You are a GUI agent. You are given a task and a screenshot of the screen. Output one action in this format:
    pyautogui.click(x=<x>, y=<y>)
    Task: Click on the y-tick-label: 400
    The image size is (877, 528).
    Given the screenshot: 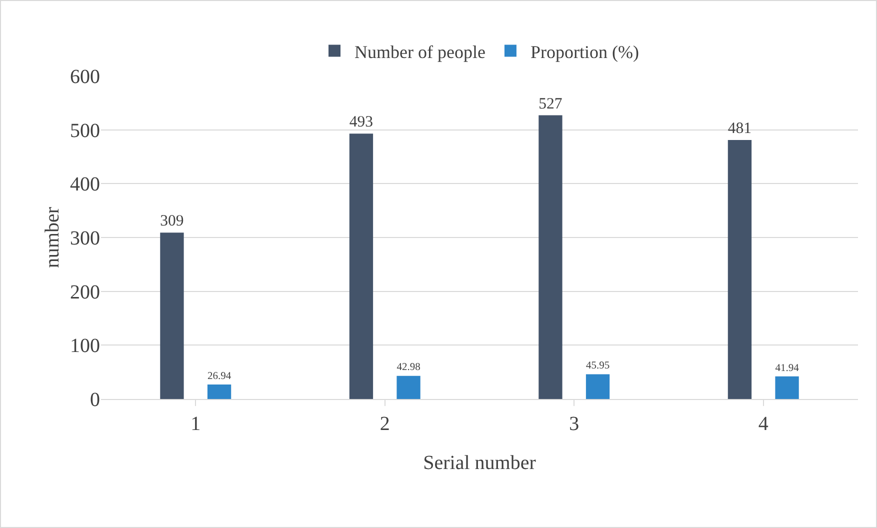 What is the action you would take?
    pyautogui.click(x=85, y=185)
    